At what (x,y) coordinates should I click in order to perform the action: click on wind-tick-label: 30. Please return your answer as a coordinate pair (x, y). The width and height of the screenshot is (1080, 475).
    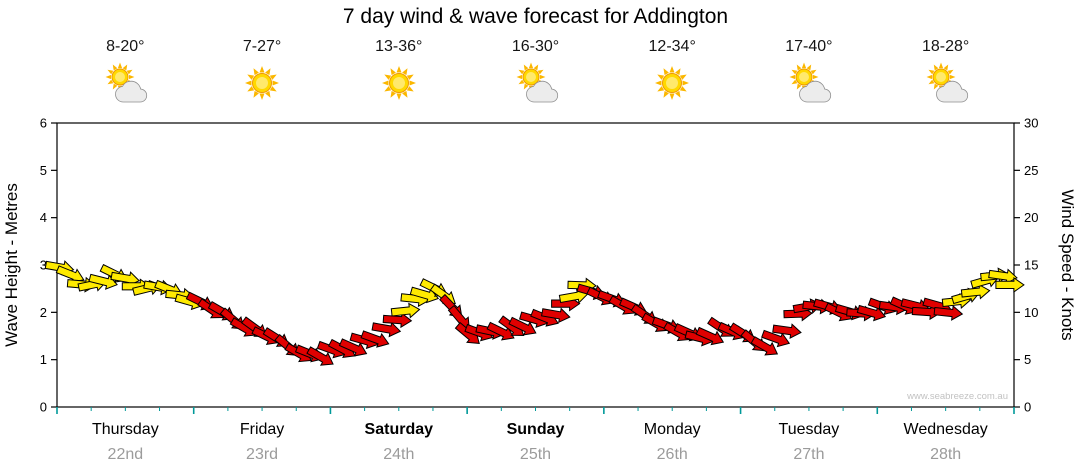
    Looking at the image, I should click on (1031, 123).